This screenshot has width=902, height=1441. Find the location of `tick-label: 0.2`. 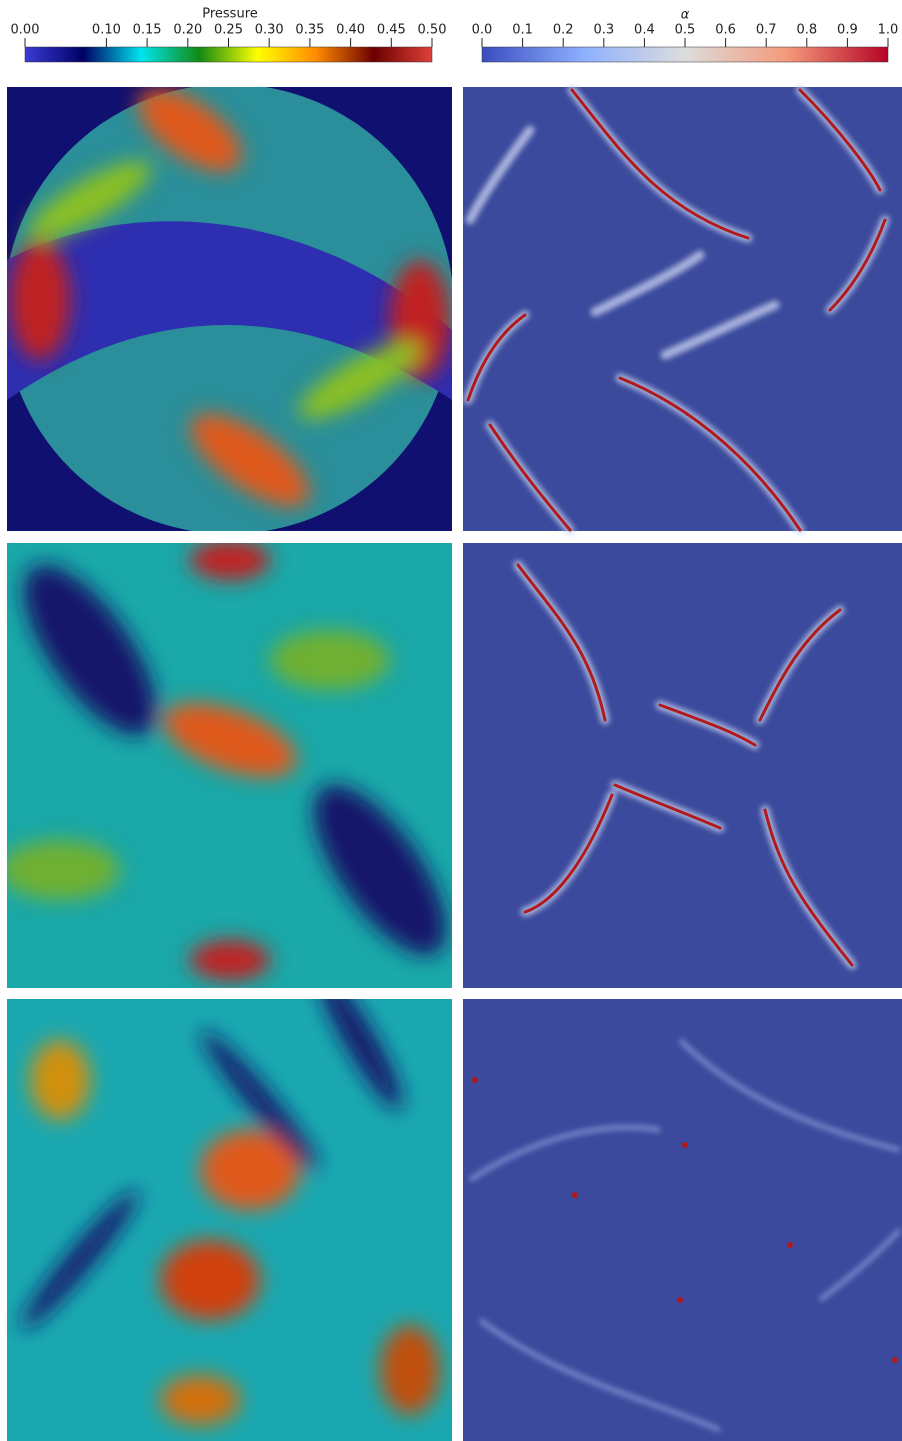

tick-label: 0.2 is located at coordinates (563, 30).